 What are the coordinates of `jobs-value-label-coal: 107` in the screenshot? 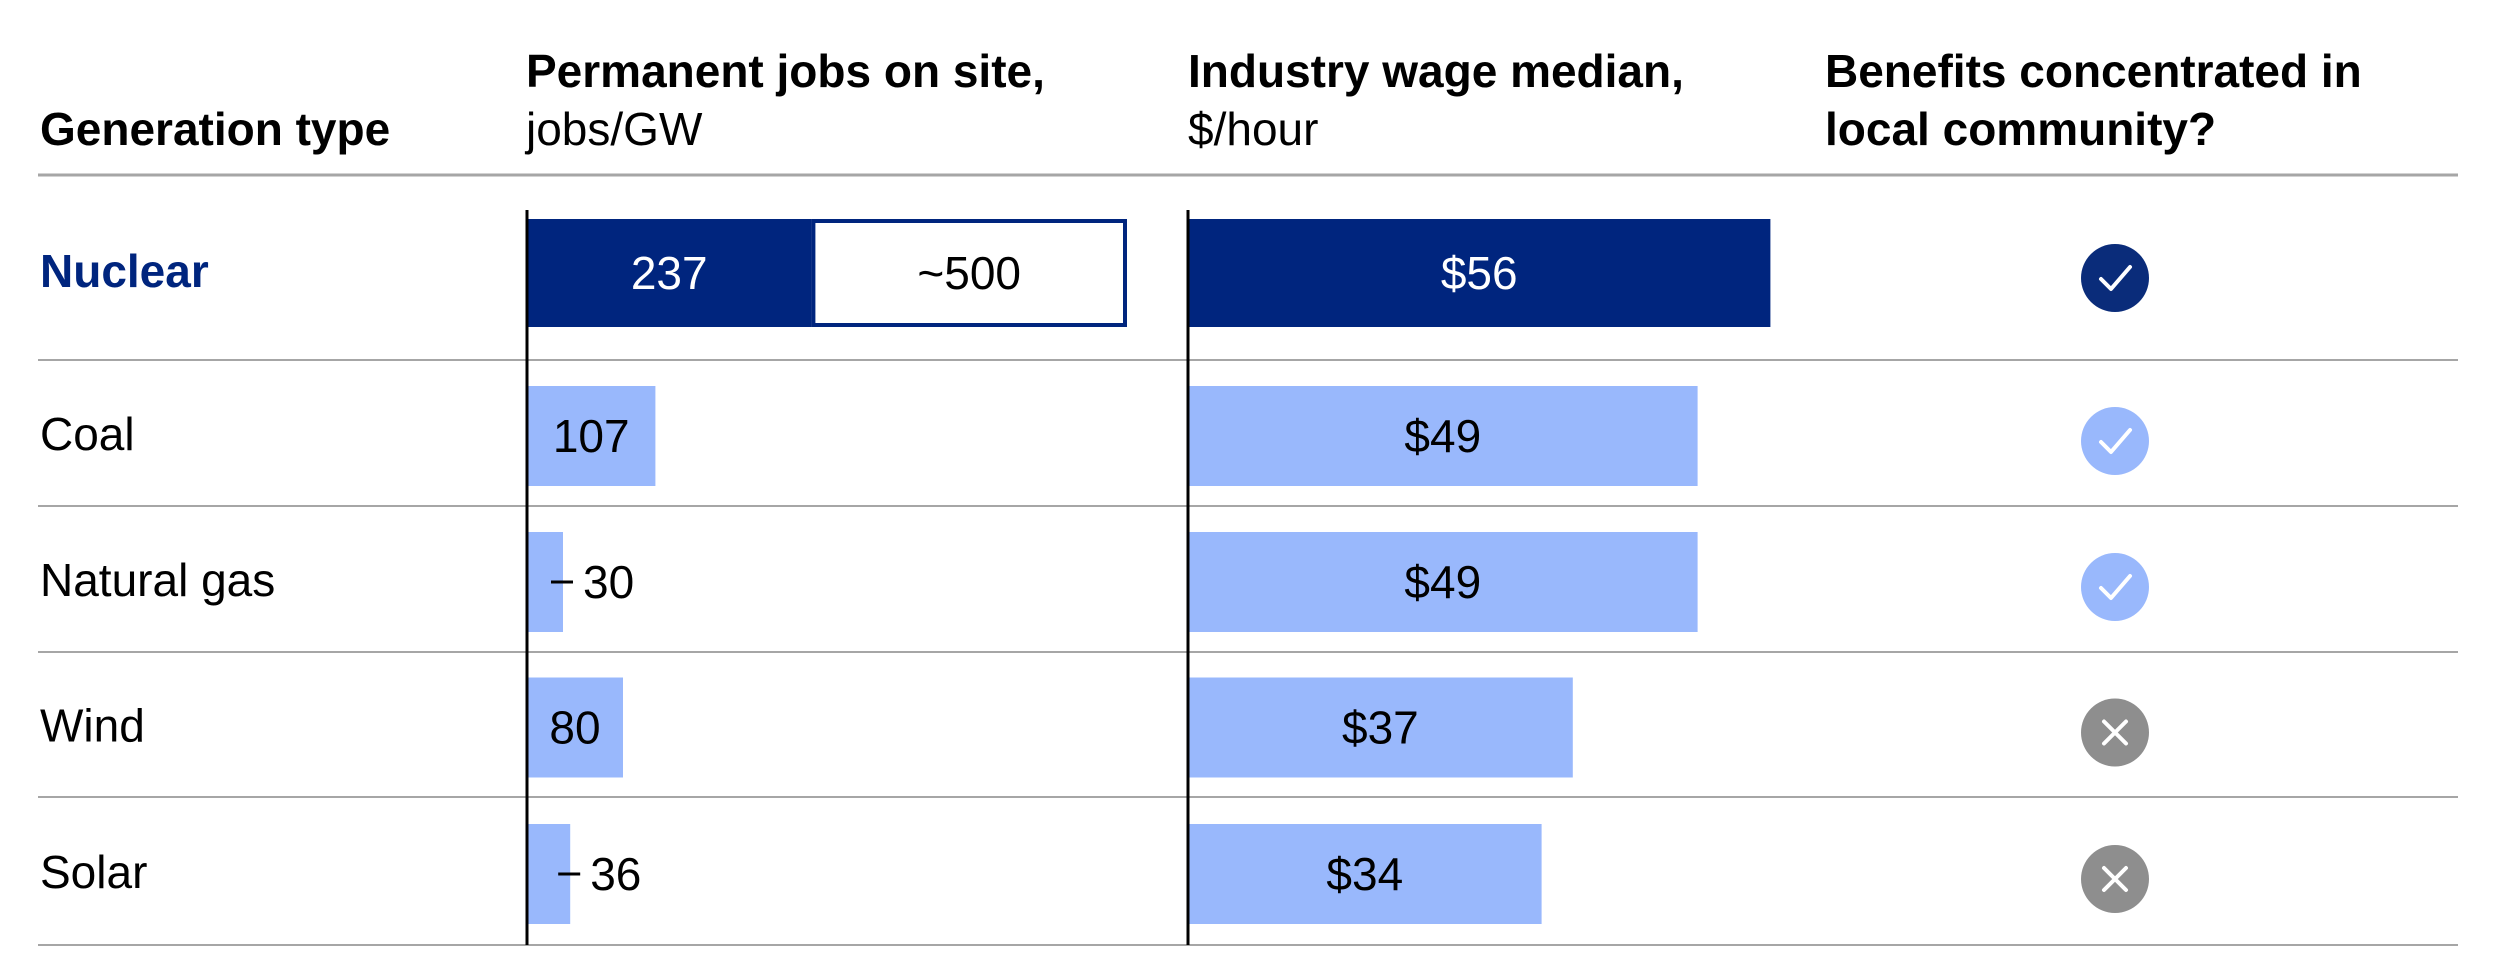 It's located at (591, 436).